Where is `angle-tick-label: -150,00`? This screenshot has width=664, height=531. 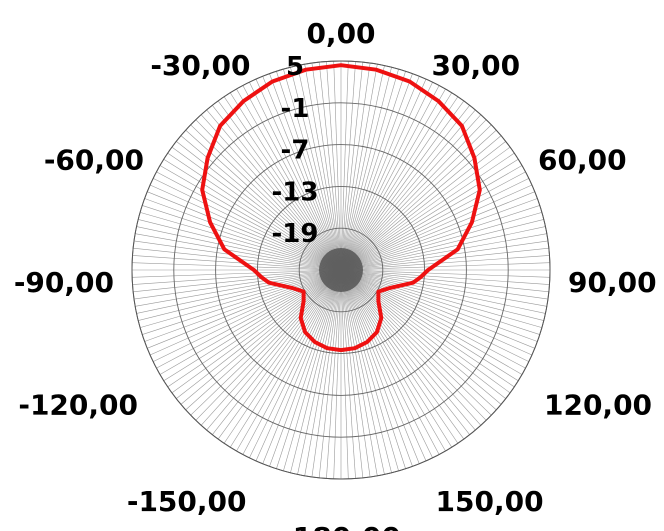
angle-tick-label: -150,00 is located at coordinates (187, 501).